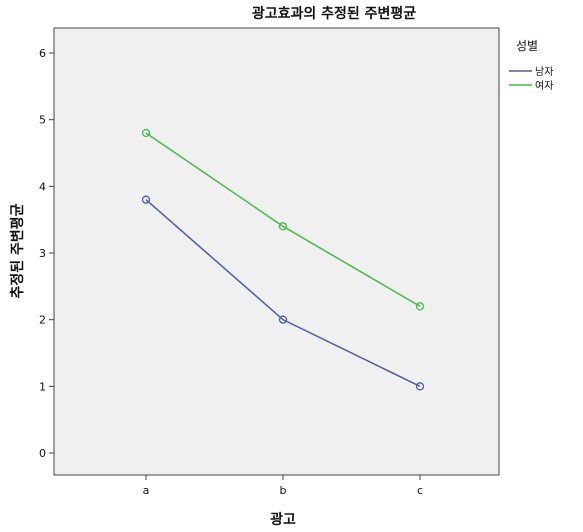 The height and width of the screenshot is (532, 583). I want to click on legend-label-2: 여자, so click(544, 86).